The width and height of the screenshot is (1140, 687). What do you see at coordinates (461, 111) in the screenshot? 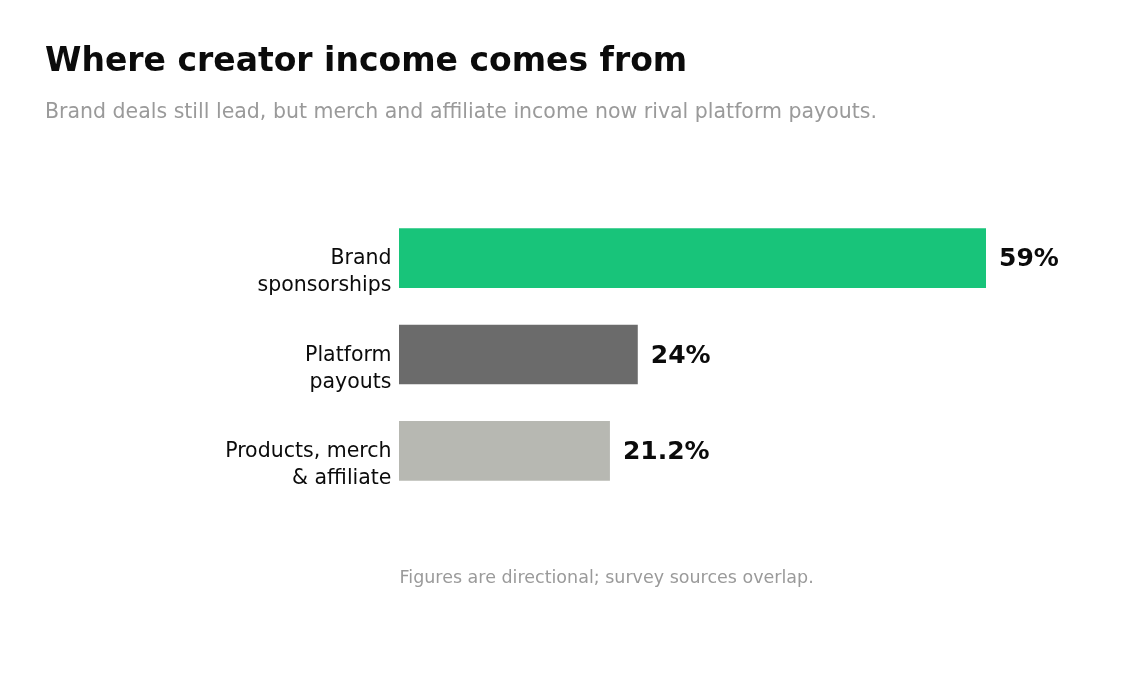
I see `chart-subtitle: Brand deals still lead, but merch and affiliate income now rival platform payouts.` at bounding box center [461, 111].